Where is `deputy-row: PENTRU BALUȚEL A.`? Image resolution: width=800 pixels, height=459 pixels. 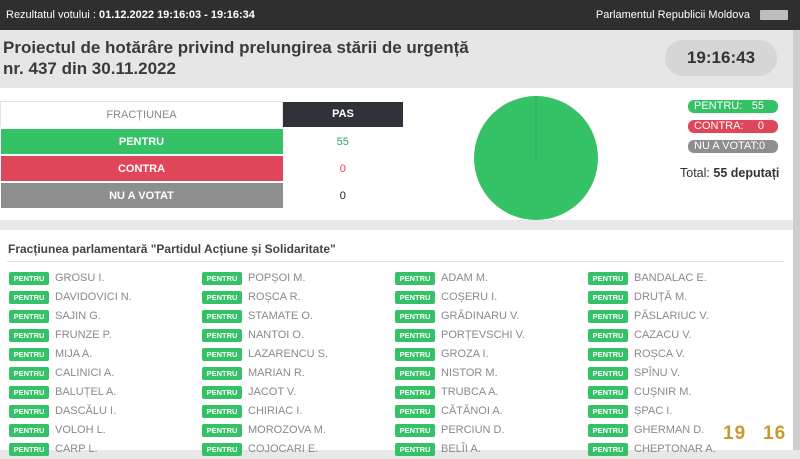
deputy-row: PENTRU BALUȚEL A. is located at coordinates (104, 392).